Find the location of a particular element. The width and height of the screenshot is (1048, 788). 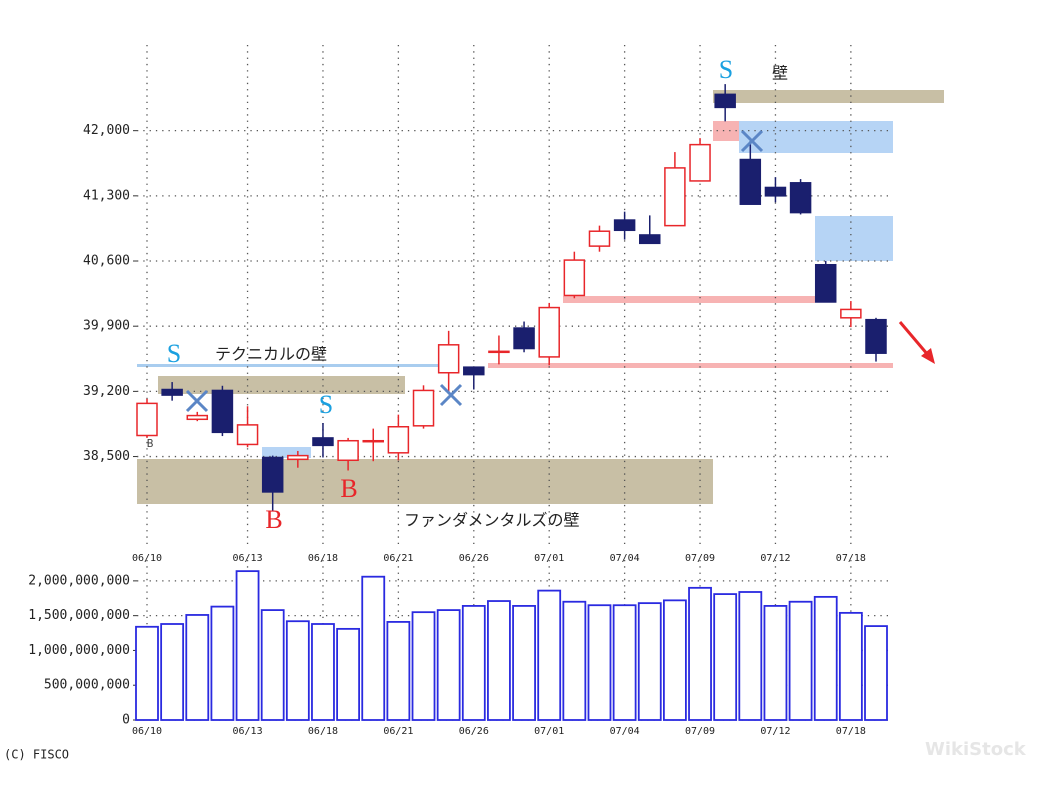

y-tick-label: 1,000,000,000 is located at coordinates (79, 650).